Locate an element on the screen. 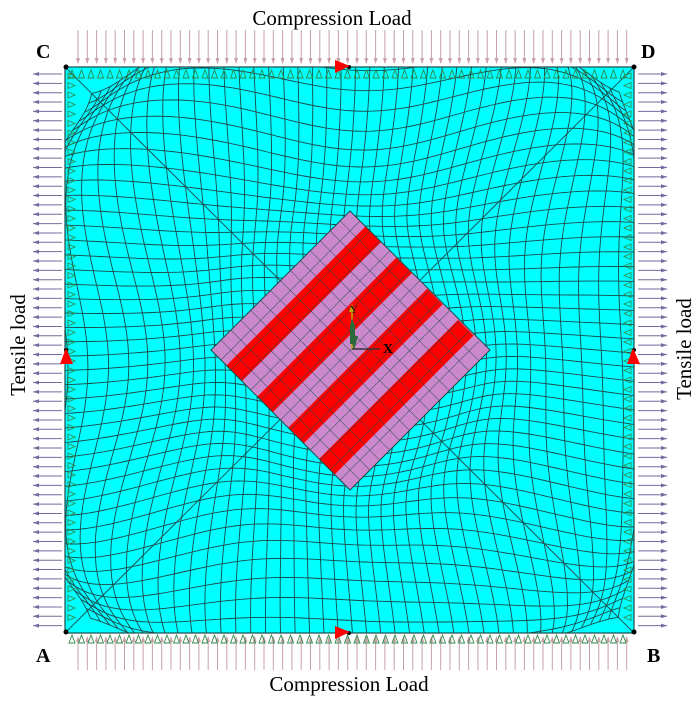 This screenshot has width=696, height=701. node-b is located at coordinates (634, 632).